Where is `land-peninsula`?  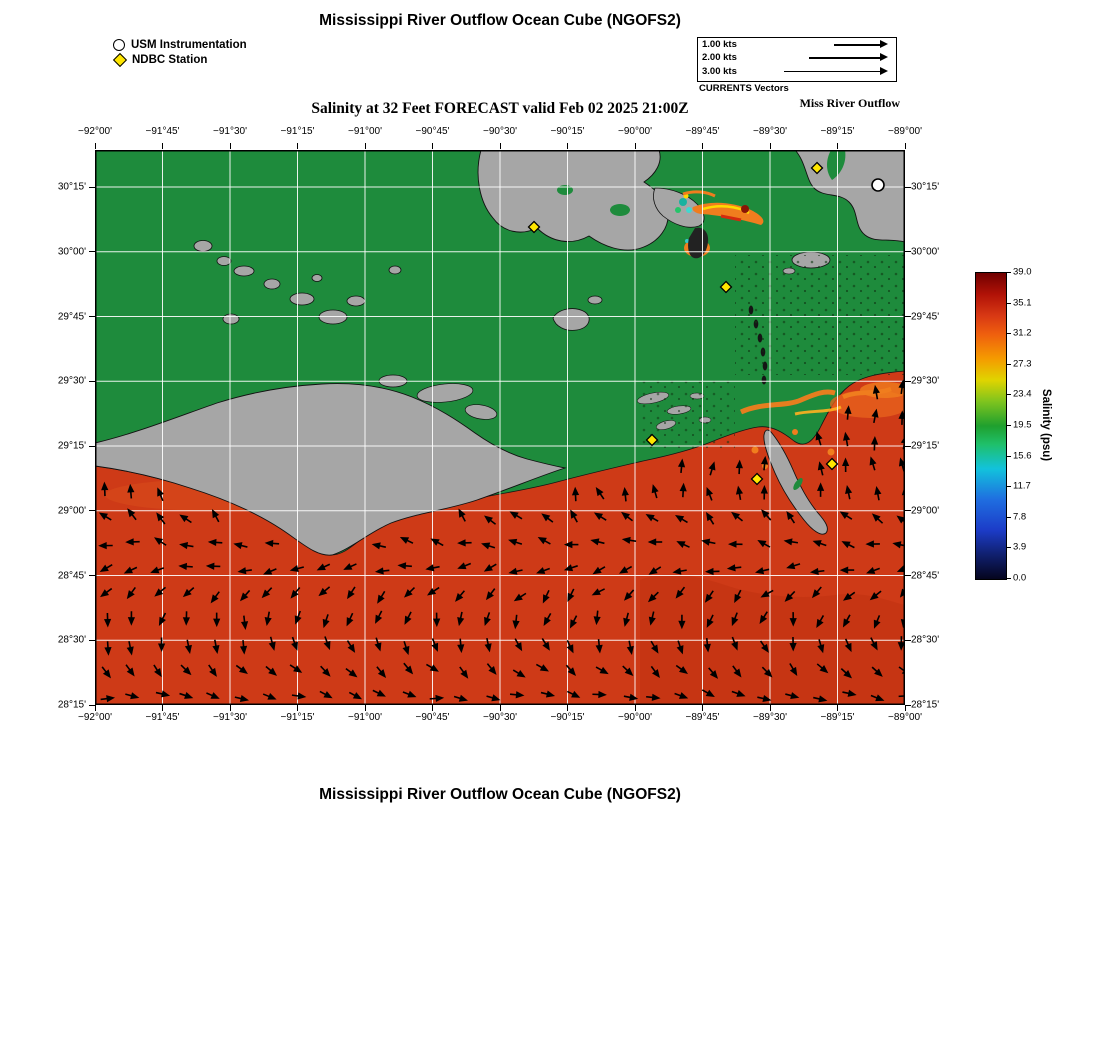 land-peninsula is located at coordinates (445, 393).